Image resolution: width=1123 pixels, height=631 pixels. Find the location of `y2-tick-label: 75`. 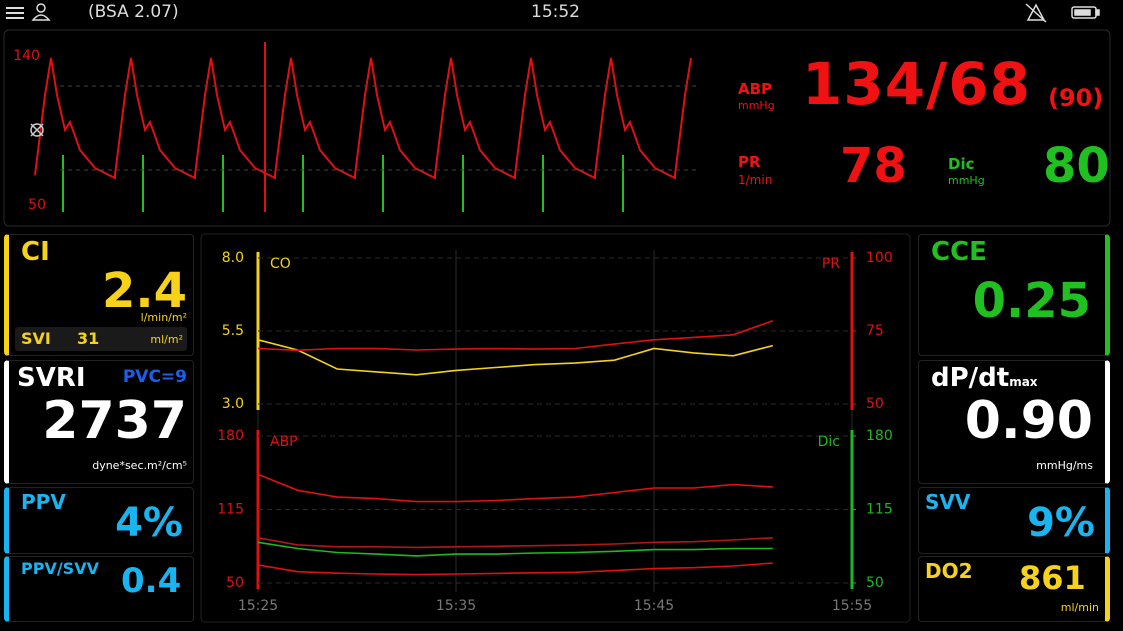

y2-tick-label: 75 is located at coordinates (875, 331).